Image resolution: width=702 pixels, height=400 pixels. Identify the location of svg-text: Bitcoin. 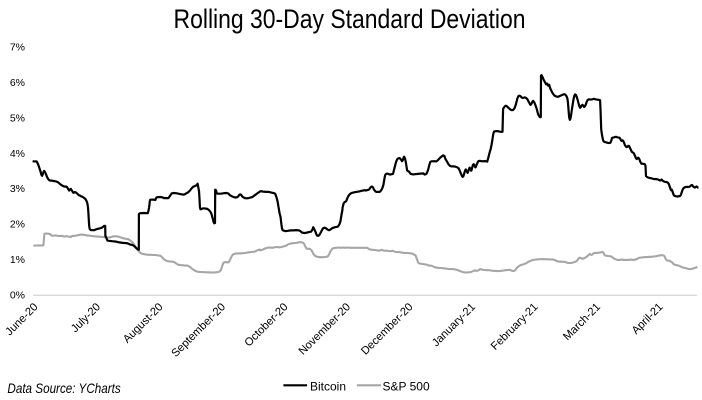
(328, 386).